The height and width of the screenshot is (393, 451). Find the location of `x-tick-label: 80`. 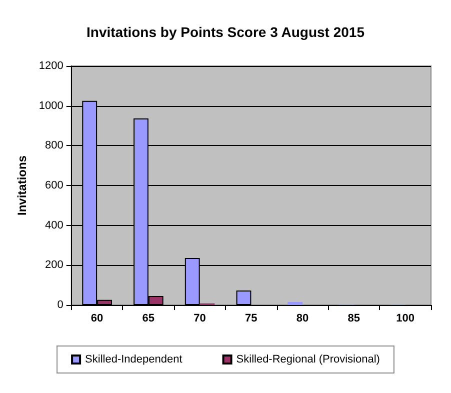

x-tick-label: 80 is located at coordinates (302, 318).